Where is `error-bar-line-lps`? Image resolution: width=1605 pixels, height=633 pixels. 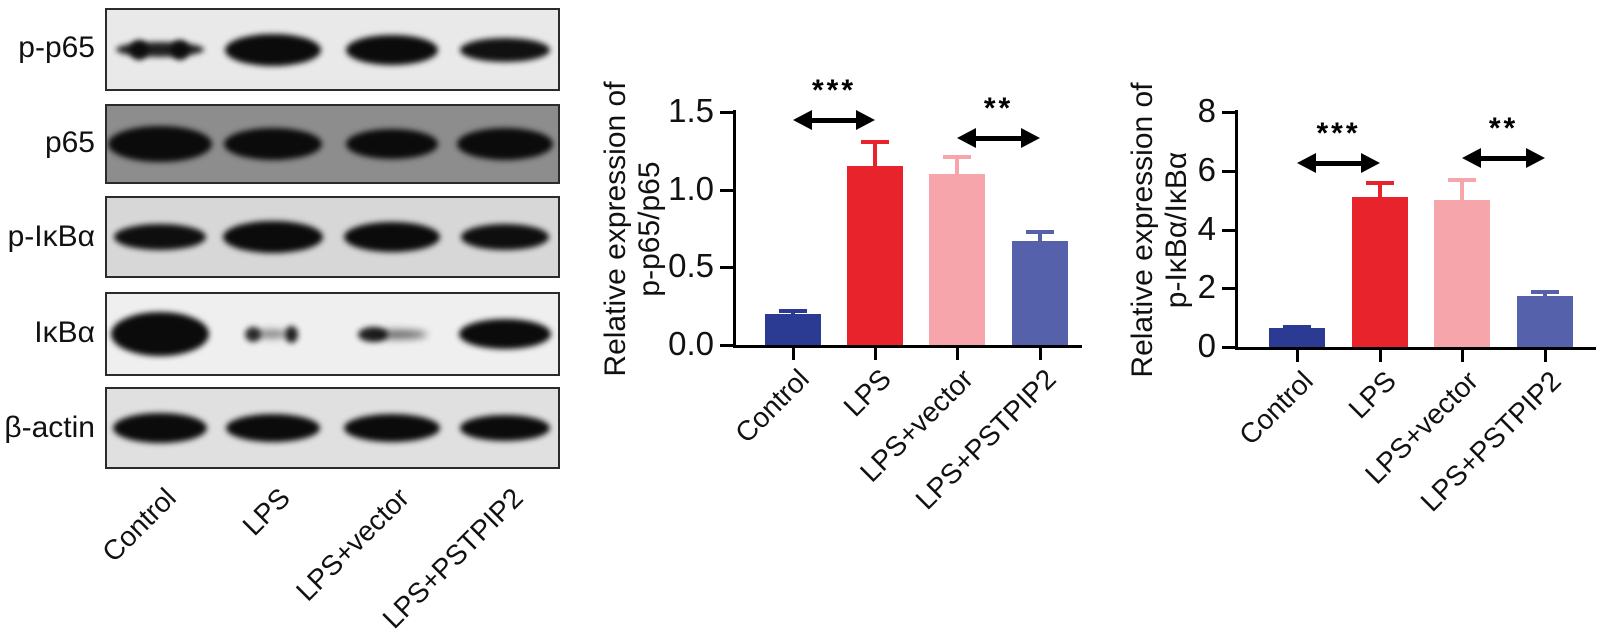
error-bar-line-lps is located at coordinates (875, 160).